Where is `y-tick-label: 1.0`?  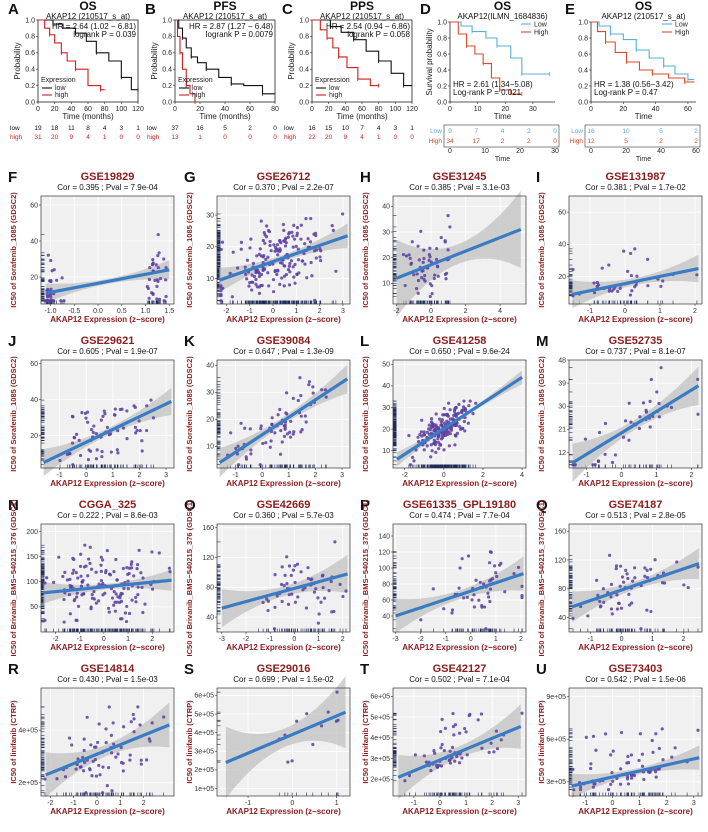
y-tick-label: 1.0 is located at coordinates (30, 20).